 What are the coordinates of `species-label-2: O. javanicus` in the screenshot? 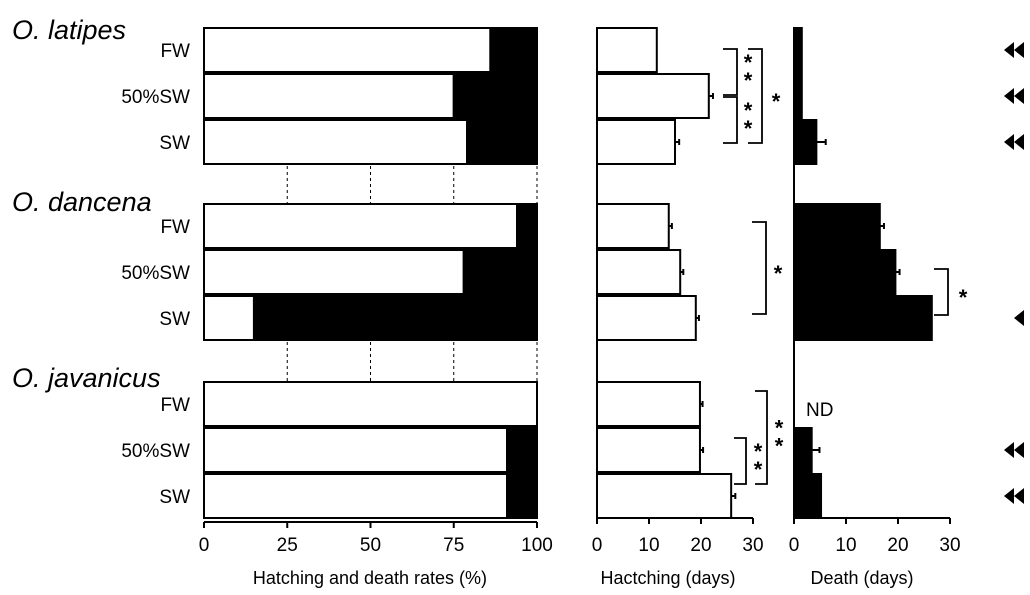 It's located at (86, 378).